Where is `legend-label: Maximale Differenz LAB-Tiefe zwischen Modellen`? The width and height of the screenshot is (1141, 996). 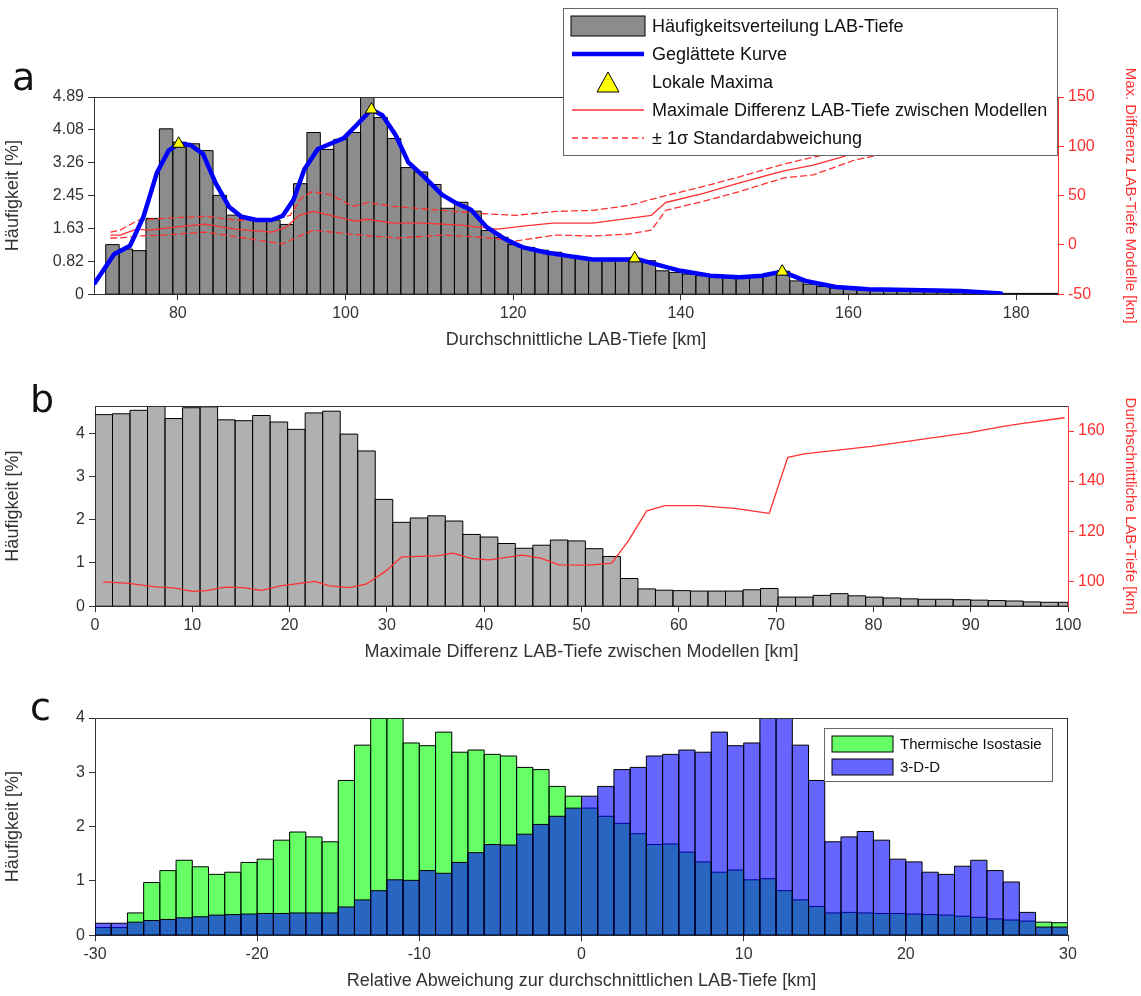
legend-label: Maximale Differenz LAB-Tiefe zwischen Modellen is located at coordinates (850, 110).